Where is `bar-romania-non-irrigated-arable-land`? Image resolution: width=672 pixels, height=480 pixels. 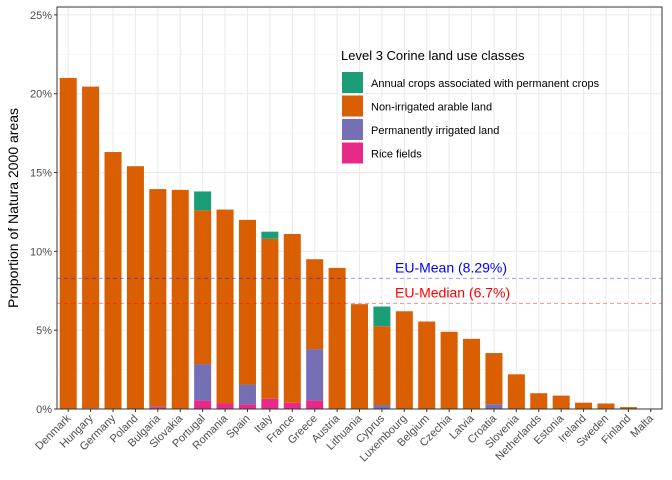
bar-romania-non-irrigated-arable-land is located at coordinates (225, 306).